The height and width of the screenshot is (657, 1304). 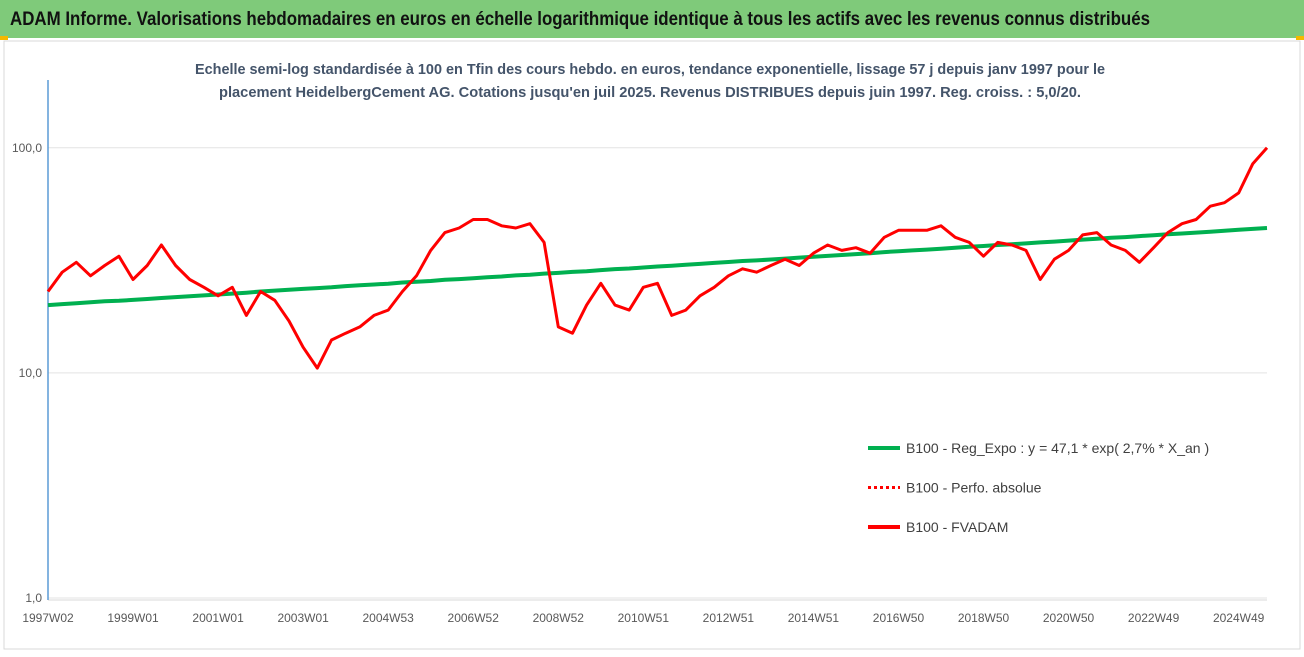 What do you see at coordinates (899, 618) in the screenshot?
I see `x-tick-label: 2016W50` at bounding box center [899, 618].